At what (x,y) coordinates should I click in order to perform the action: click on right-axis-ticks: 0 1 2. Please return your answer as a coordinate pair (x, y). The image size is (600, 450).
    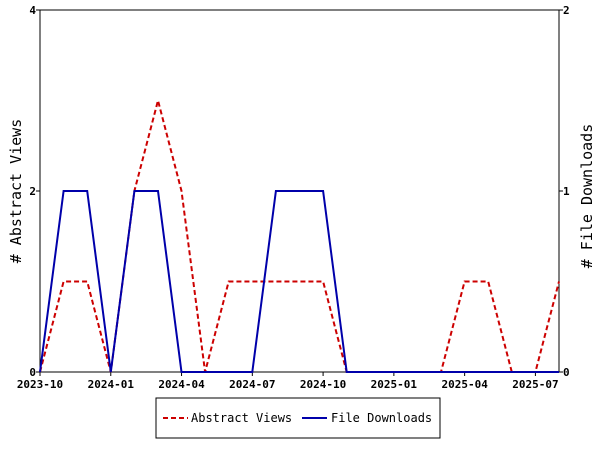
    Looking at the image, I should click on (564, 191).